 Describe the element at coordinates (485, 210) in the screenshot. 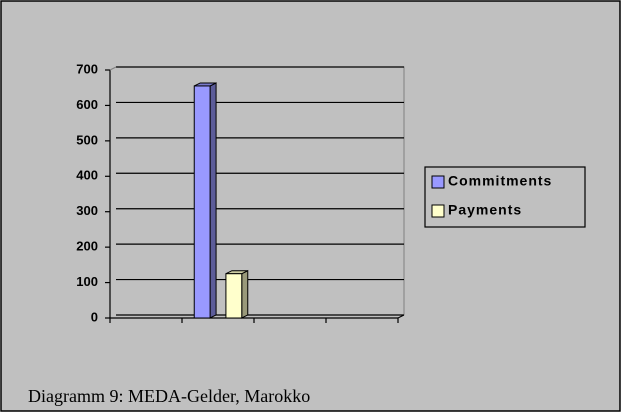

I see `legend-label: Payments` at that location.